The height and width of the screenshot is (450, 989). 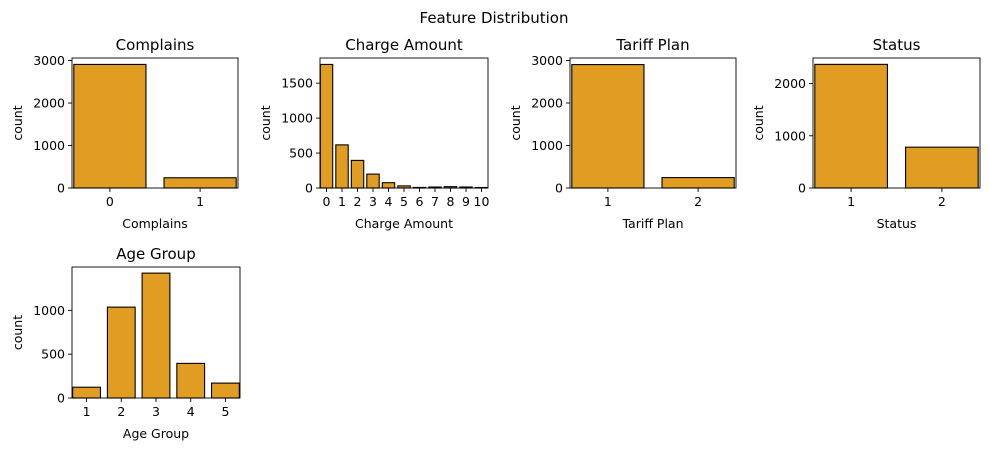 I want to click on subplot-title: Complains, so click(x=155, y=45).